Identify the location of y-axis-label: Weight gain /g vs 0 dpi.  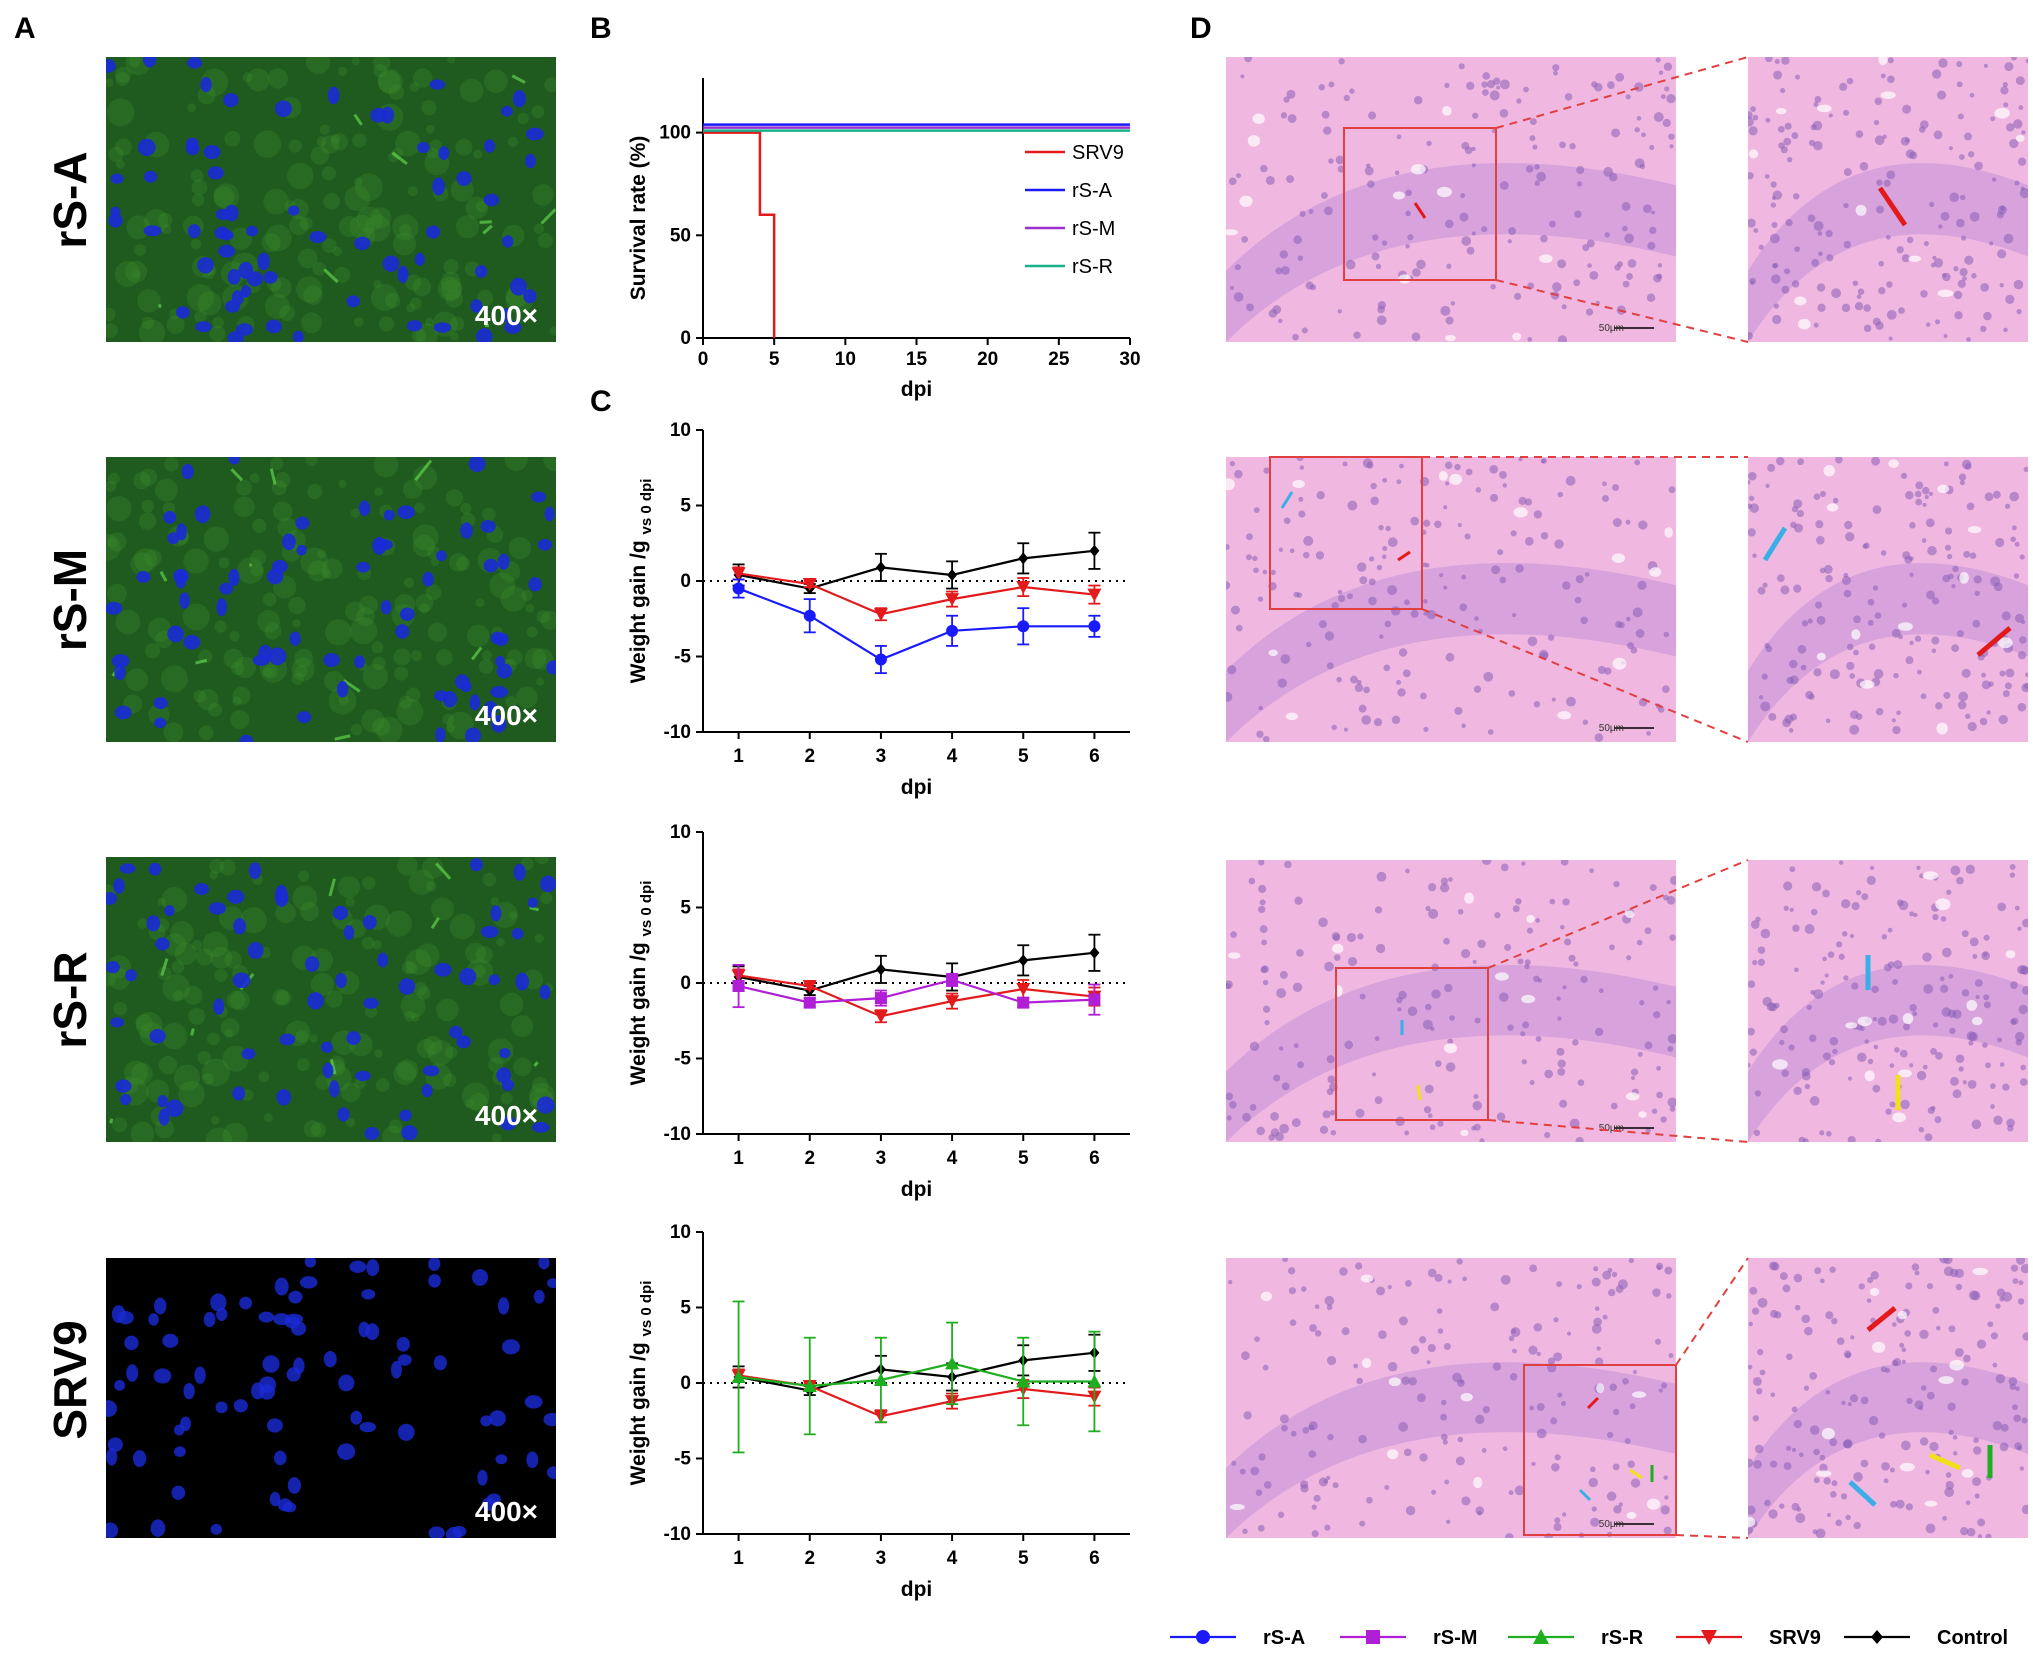
(641, 1383).